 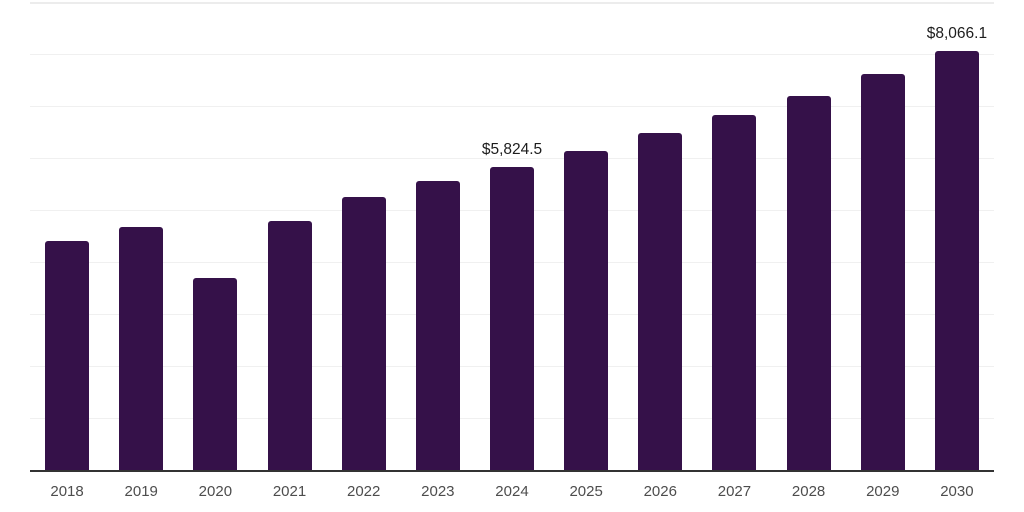 What do you see at coordinates (957, 33) in the screenshot?
I see `data-label-2030: $8,066.1` at bounding box center [957, 33].